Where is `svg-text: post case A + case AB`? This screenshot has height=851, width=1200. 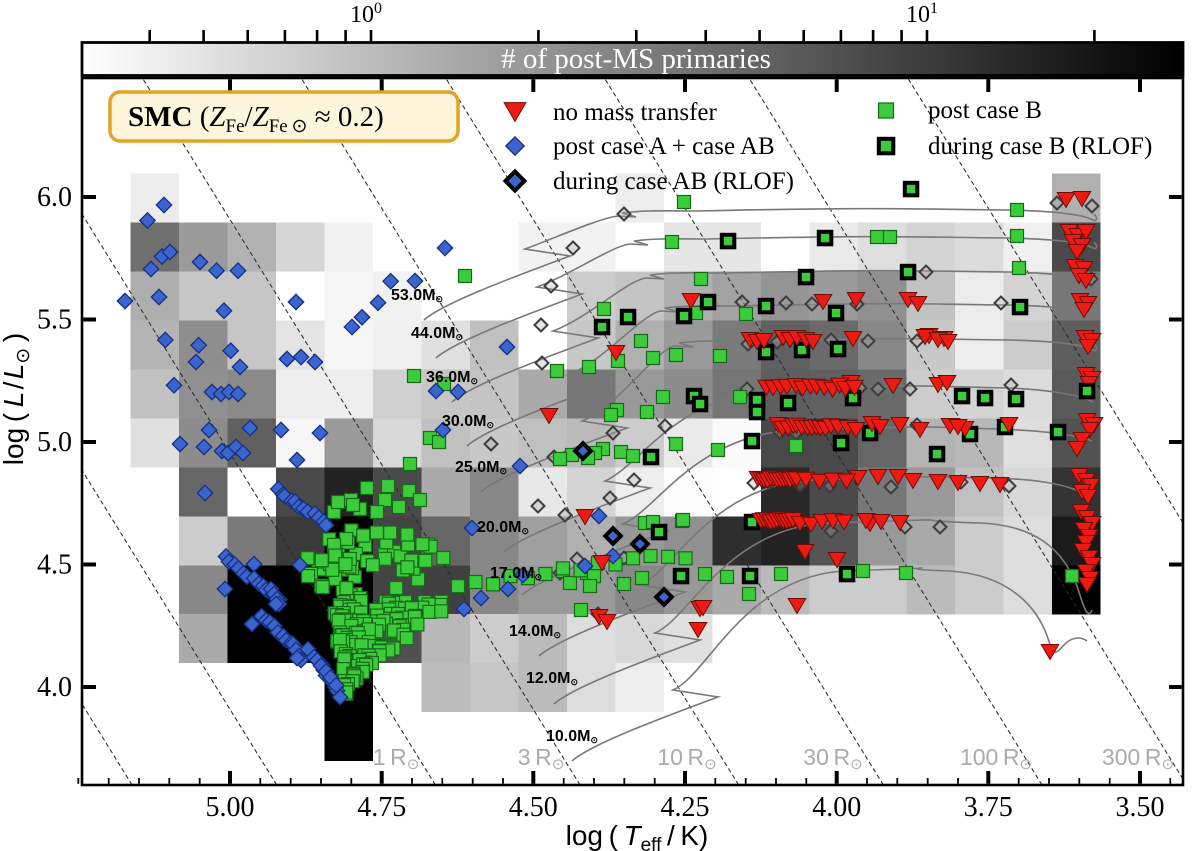
svg-text: post case A + case AB is located at coordinates (664, 146).